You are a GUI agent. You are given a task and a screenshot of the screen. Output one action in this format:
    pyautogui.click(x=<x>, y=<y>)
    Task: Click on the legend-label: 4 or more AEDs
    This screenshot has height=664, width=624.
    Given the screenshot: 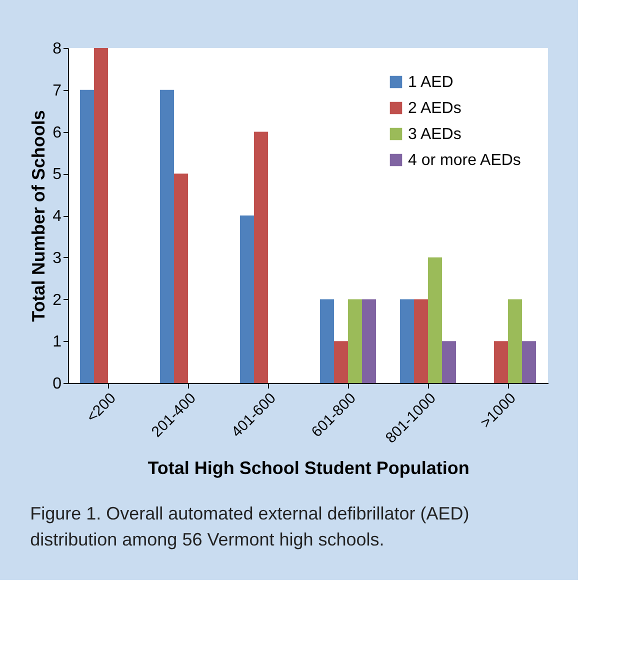 What is the action you would take?
    pyautogui.click(x=464, y=160)
    